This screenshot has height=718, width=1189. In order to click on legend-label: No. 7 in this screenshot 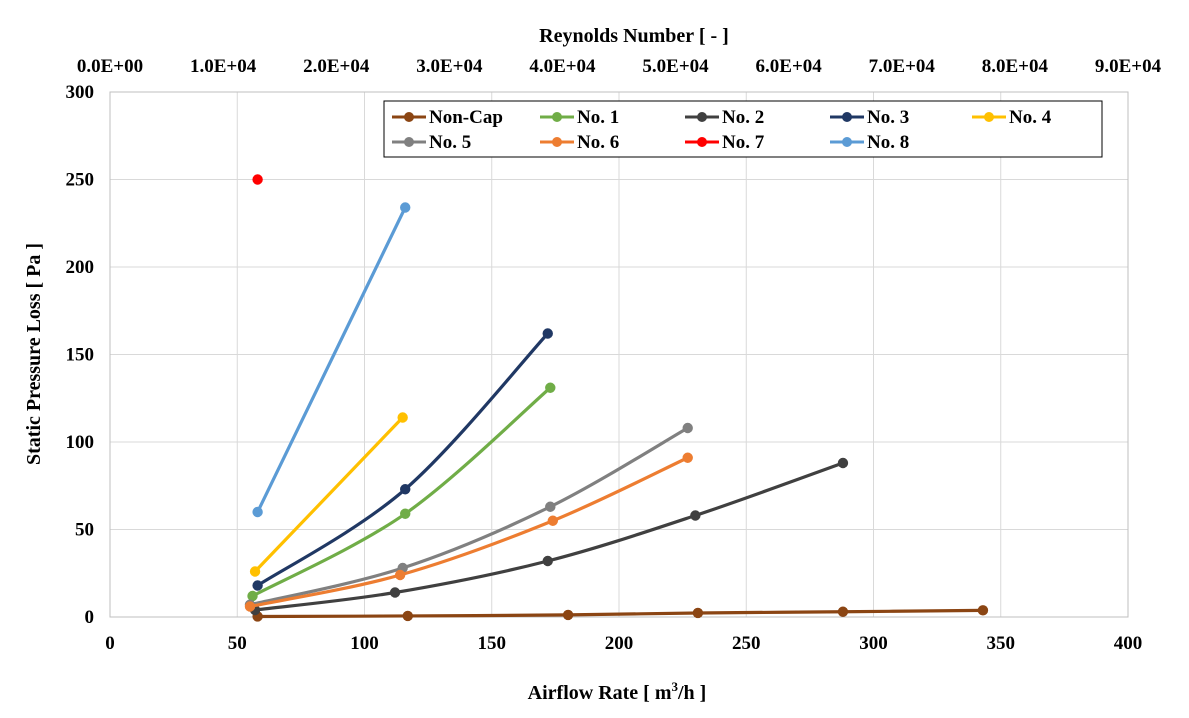, I will do `click(743, 142)`.